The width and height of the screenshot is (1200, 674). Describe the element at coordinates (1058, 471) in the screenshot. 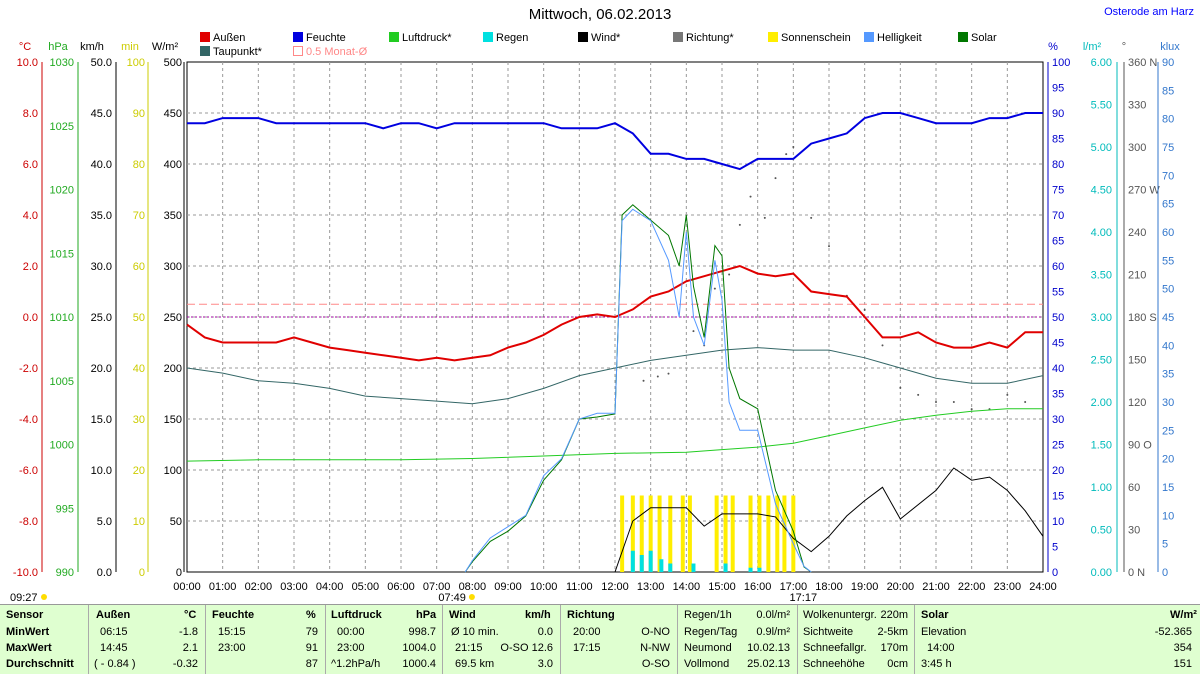

I see `humidity-tick-label: 20` at that location.